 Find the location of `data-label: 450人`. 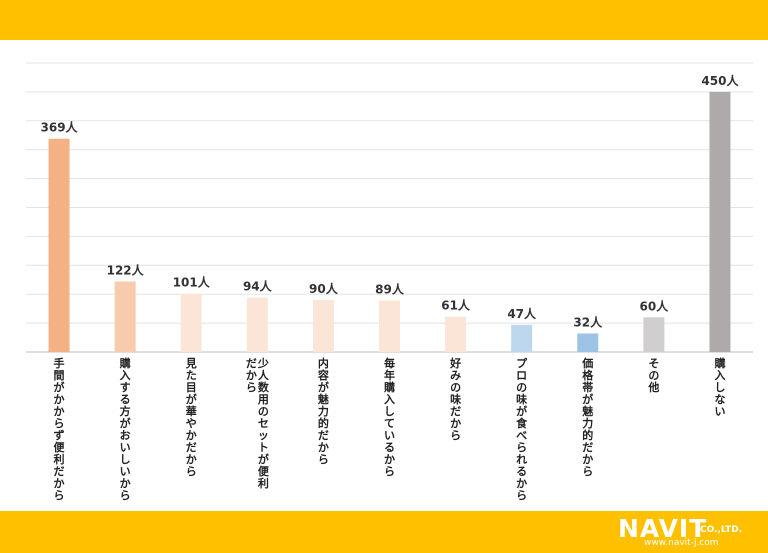

data-label: 450人 is located at coordinates (720, 80).